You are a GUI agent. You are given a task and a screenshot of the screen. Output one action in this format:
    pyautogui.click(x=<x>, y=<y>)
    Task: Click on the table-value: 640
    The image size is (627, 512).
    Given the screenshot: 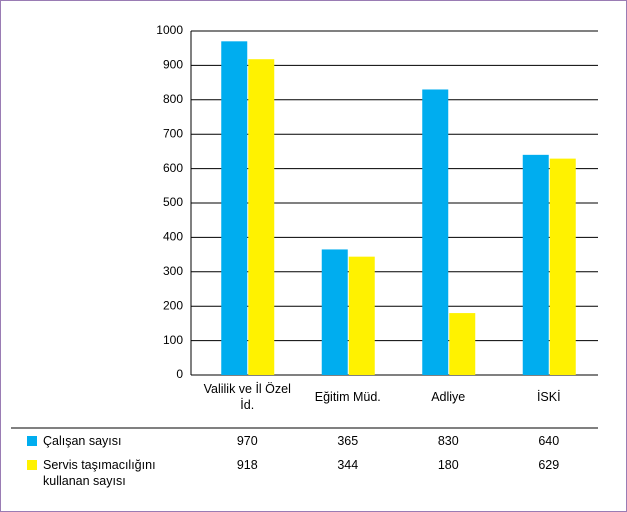 What is the action you would take?
    pyautogui.click(x=549, y=441)
    